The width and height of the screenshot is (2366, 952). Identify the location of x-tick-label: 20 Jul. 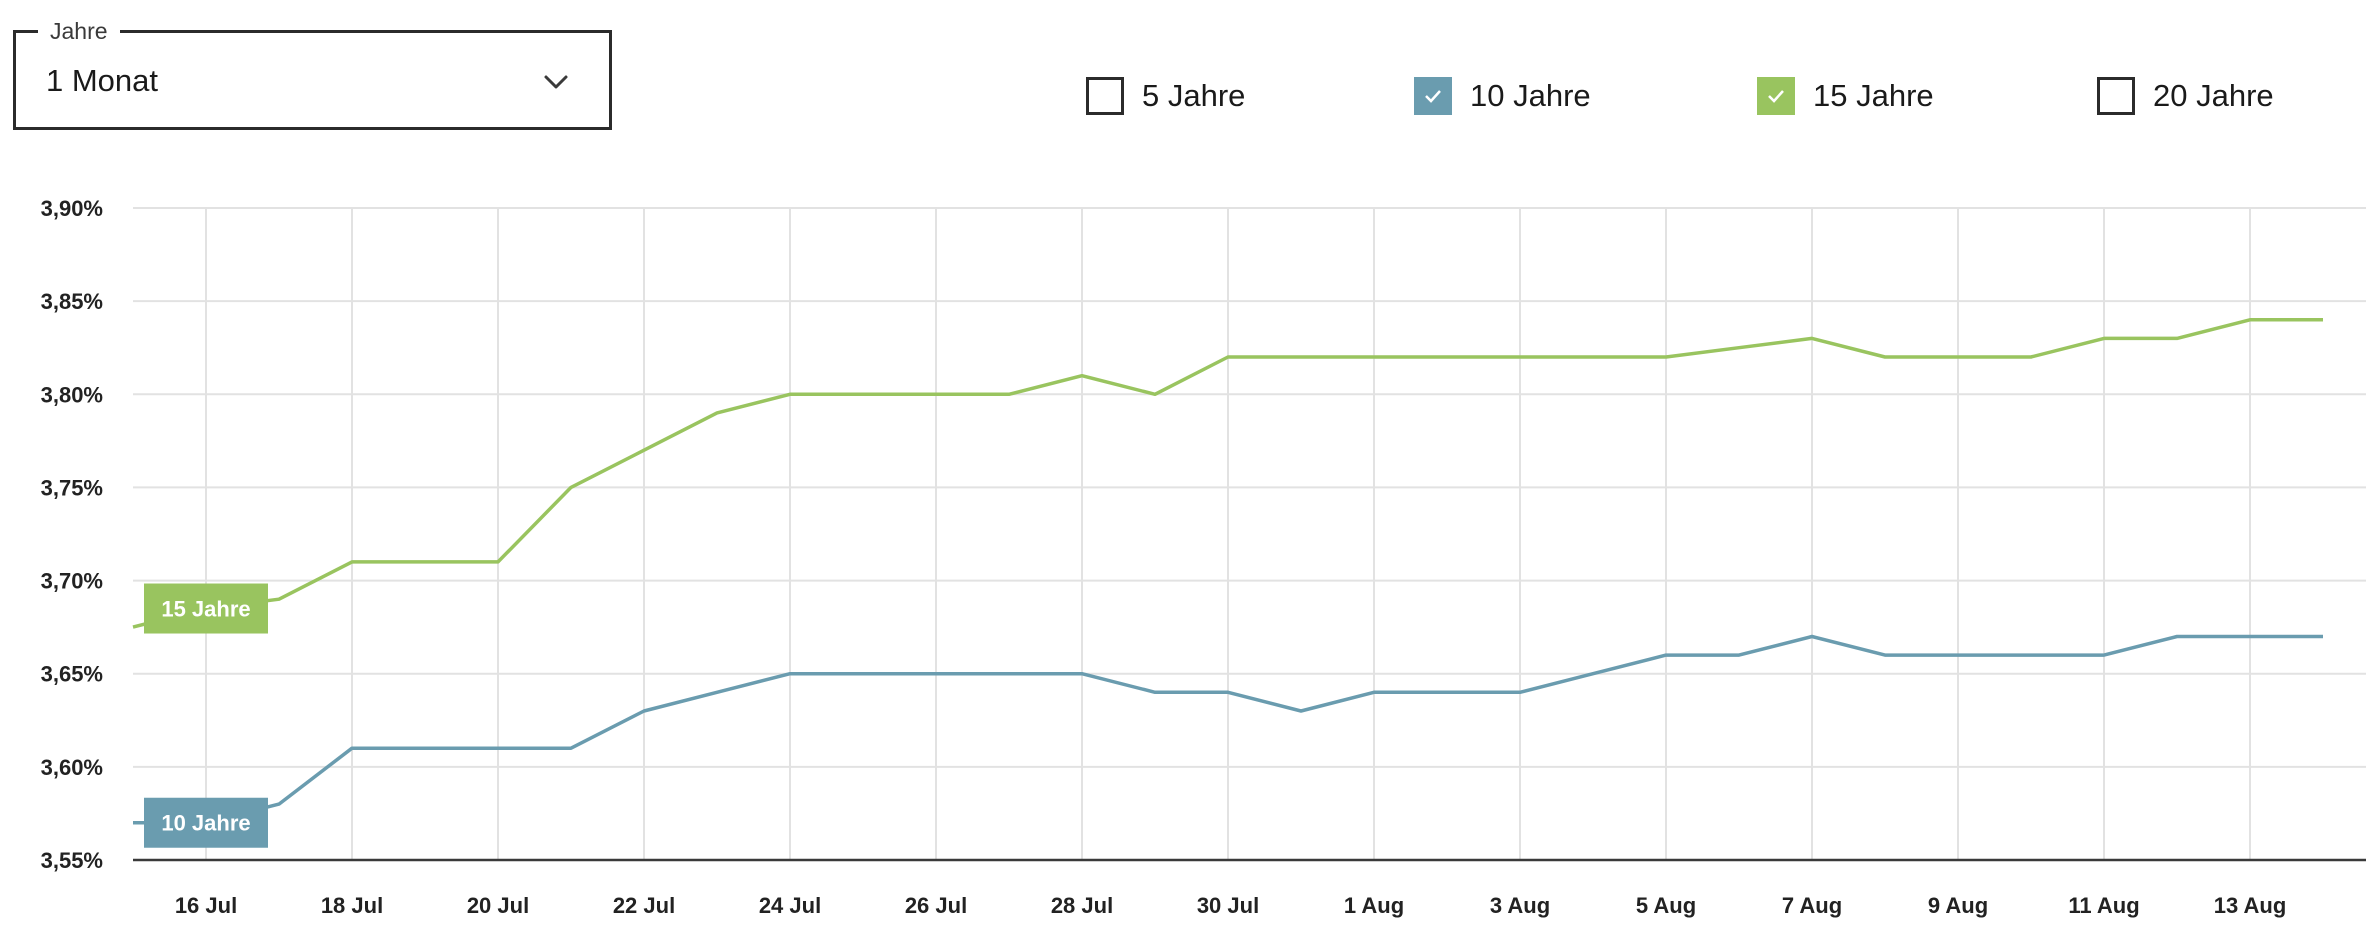
(498, 905).